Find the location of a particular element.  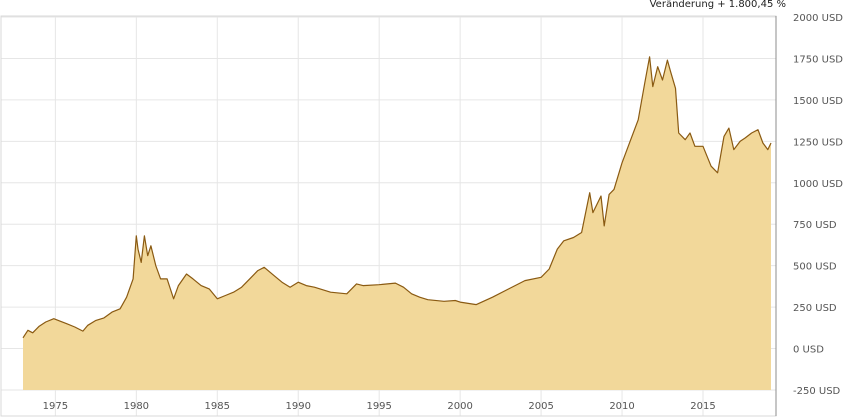

y-tick-label: 1250 USD is located at coordinates (818, 142).